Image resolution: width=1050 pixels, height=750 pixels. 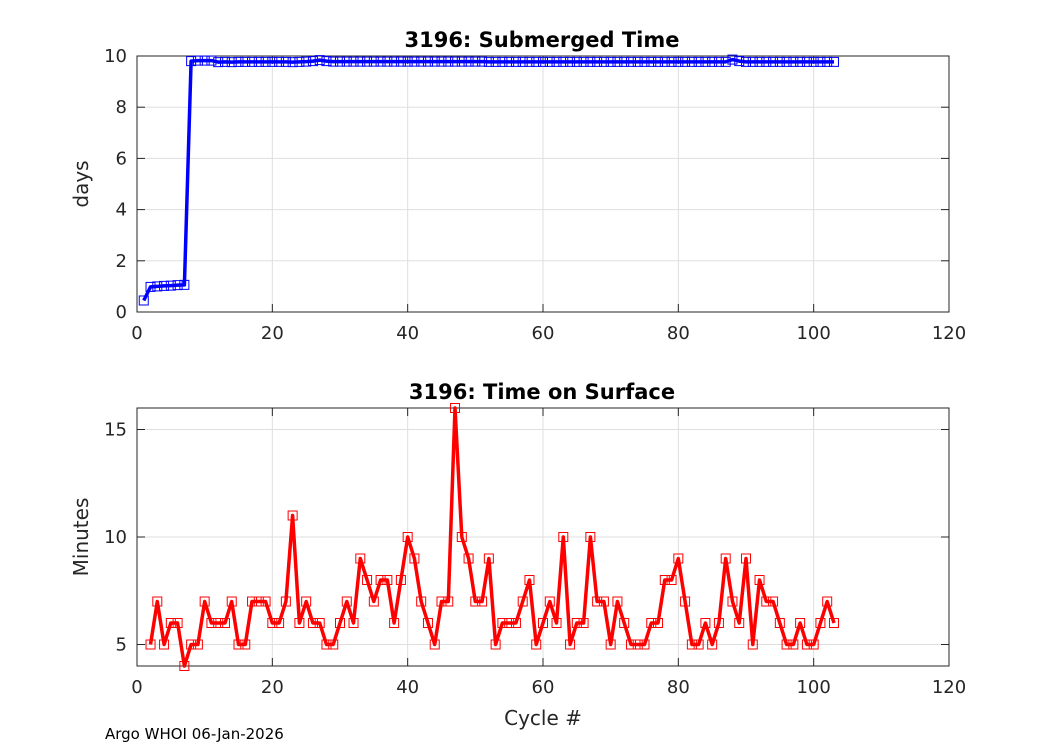 I want to click on surface-xtick-label: 100, so click(x=813, y=687).